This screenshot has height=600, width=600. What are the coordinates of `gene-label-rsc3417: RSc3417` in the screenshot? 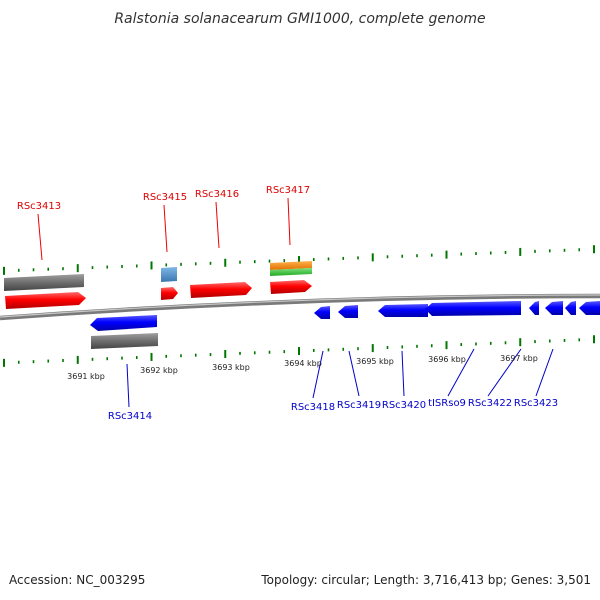 It's located at (288, 190).